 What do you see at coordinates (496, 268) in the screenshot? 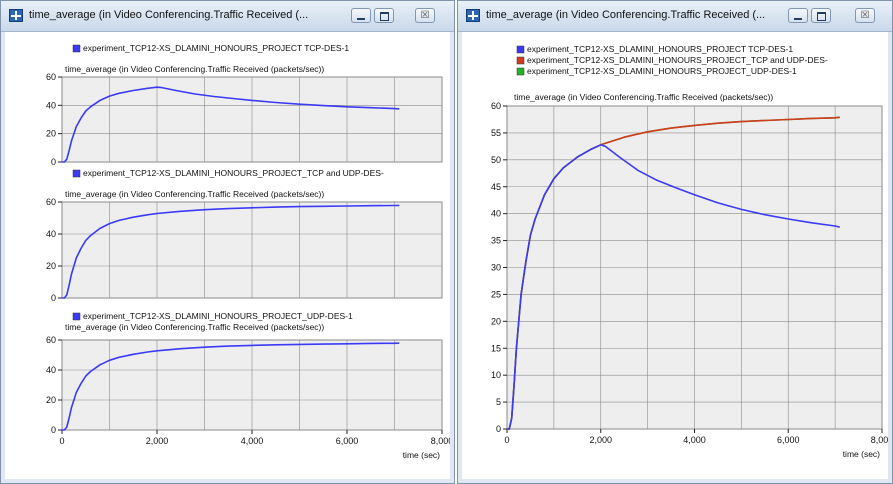
I see `y-tick-label: 30` at bounding box center [496, 268].